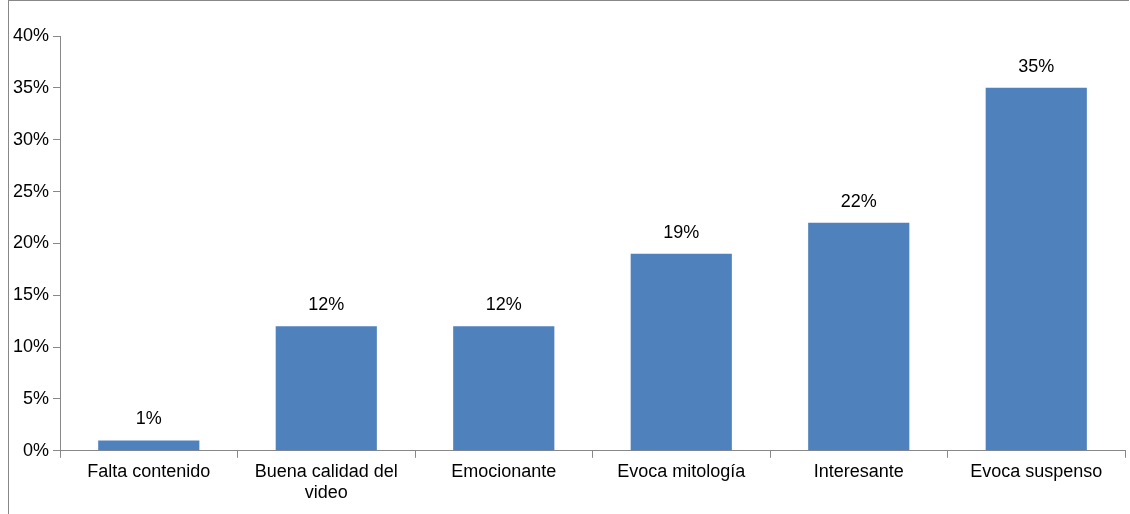 This screenshot has width=1130, height=514. I want to click on data-label: 22%, so click(858, 200).